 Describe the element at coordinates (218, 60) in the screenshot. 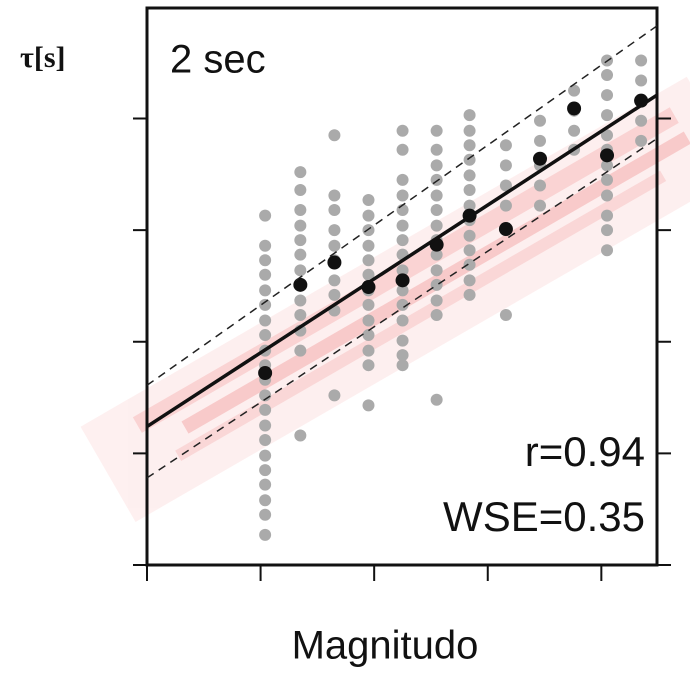

I see `panel-label: 2 sec` at that location.